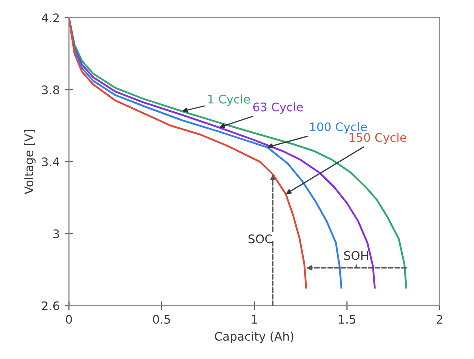 This screenshot has width=474, height=359. What do you see at coordinates (356, 255) in the screenshot?
I see `annotation: SOH` at bounding box center [356, 255].